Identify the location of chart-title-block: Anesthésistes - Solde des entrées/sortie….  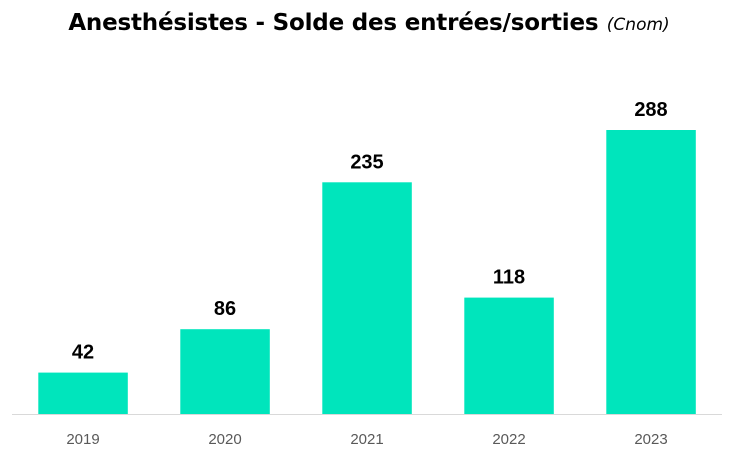
(369, 23).